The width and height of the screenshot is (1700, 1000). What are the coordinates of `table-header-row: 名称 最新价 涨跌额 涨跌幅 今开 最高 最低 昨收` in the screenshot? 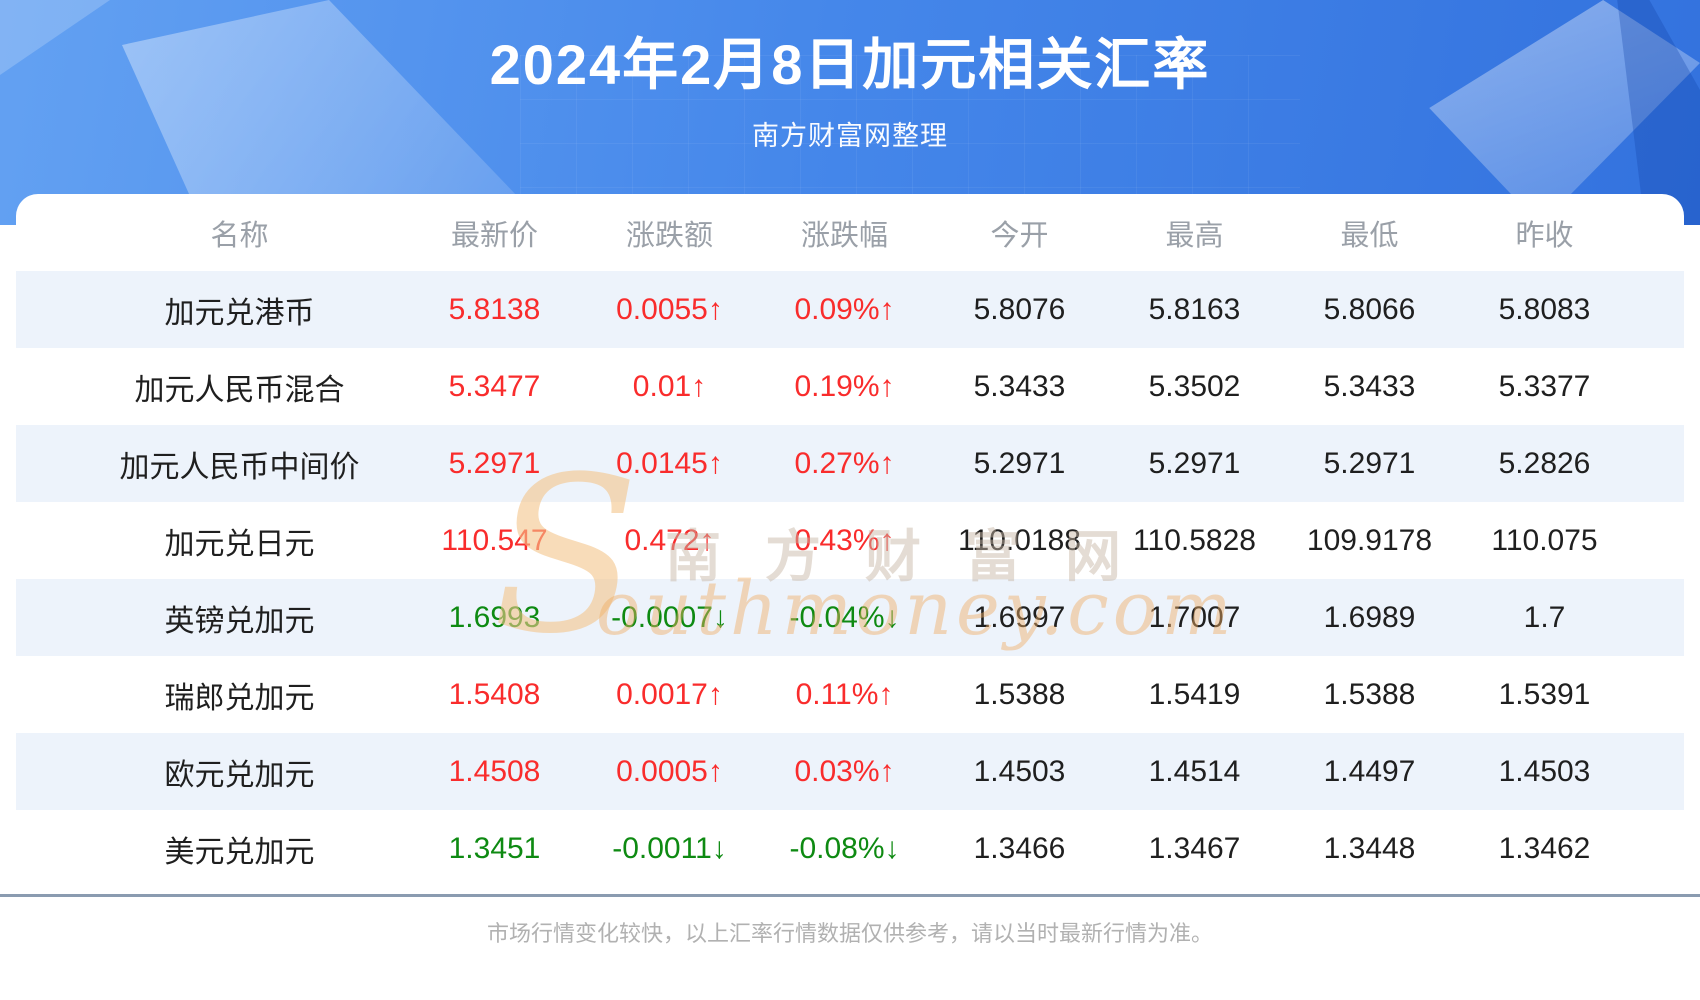 It's located at (850, 232).